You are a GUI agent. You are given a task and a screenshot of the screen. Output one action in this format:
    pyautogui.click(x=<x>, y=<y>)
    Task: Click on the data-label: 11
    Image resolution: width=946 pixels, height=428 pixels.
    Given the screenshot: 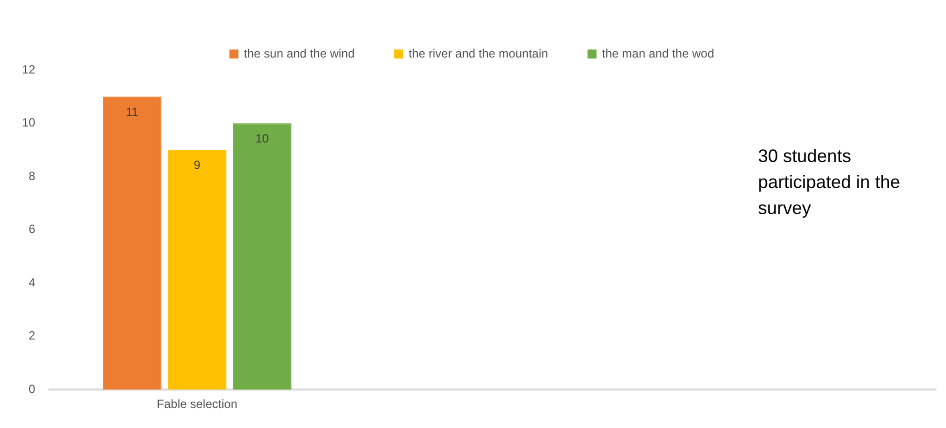 What is the action you would take?
    pyautogui.click(x=132, y=111)
    